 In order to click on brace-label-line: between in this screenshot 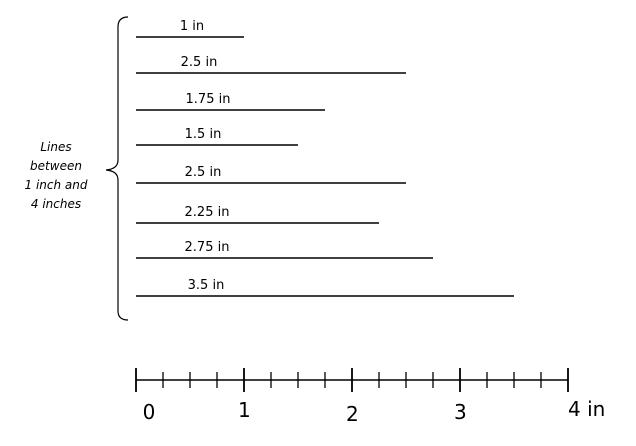, I will do `click(56, 166)`.